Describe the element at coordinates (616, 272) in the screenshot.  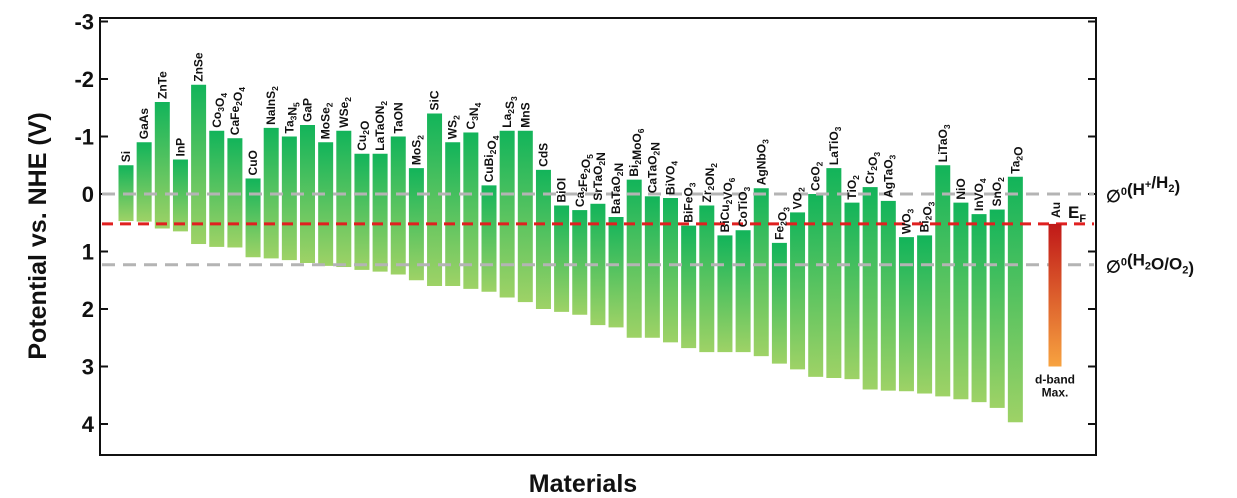
I see `bar-batao2n` at that location.